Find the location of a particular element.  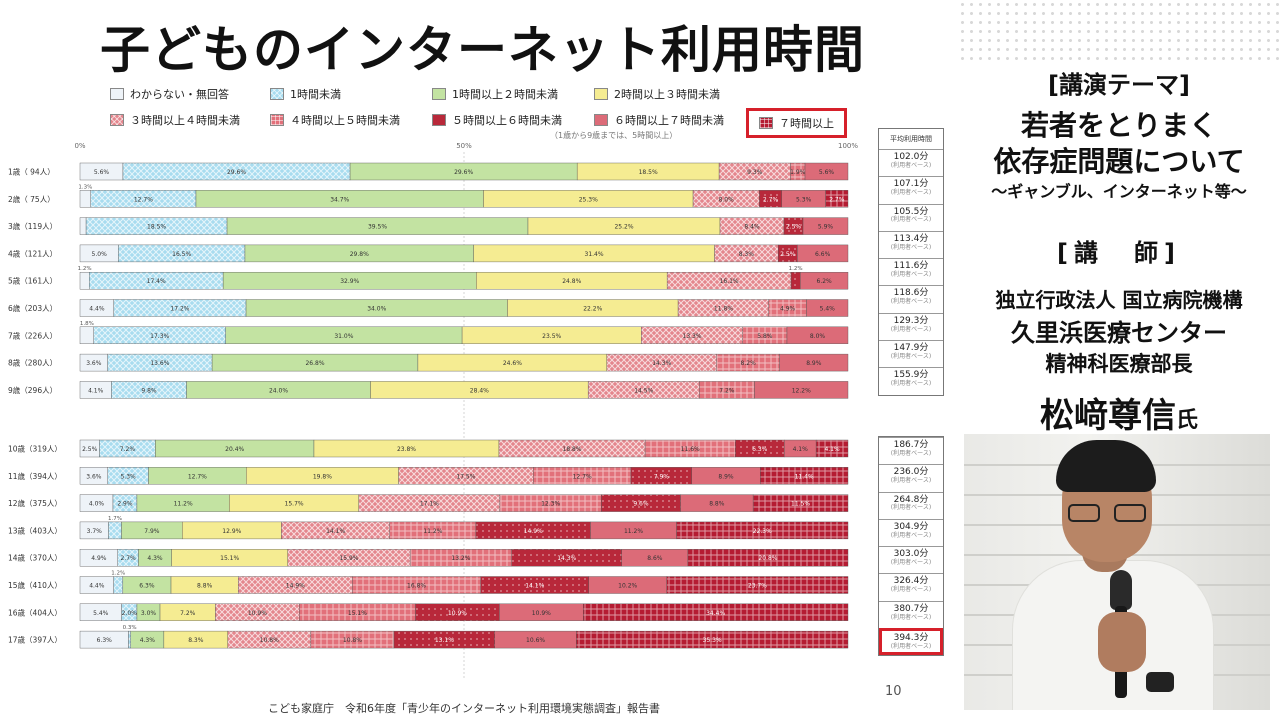

axis-tick-label: 0% is located at coordinates (79, 146).